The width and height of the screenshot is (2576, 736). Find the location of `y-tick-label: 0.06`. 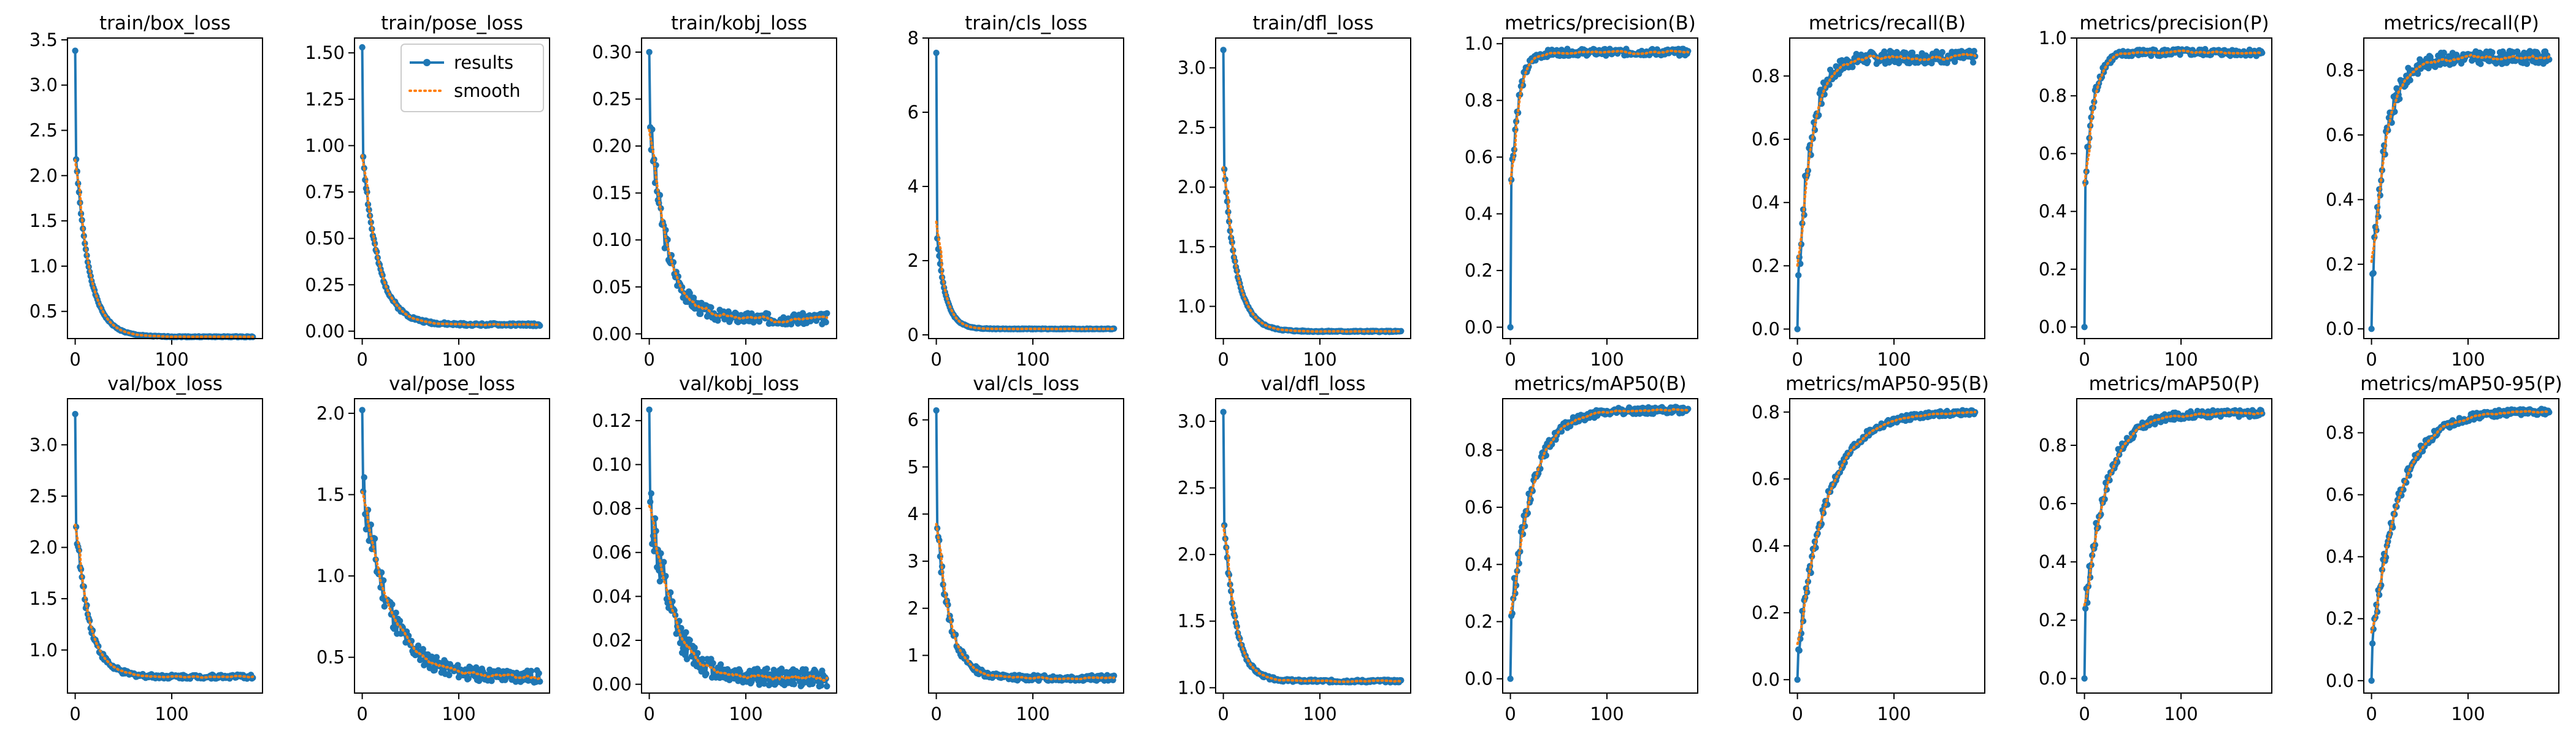

y-tick-label: 0.06 is located at coordinates (612, 552).